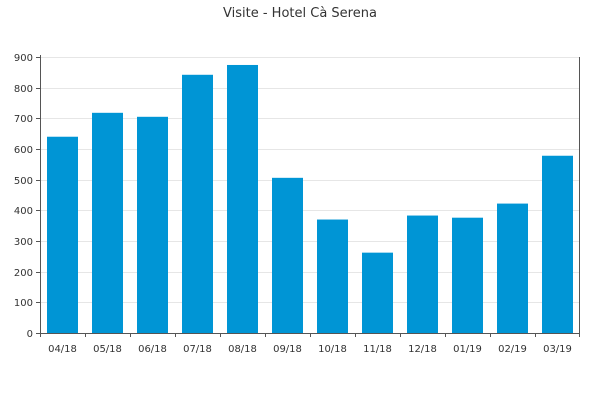 The width and height of the screenshot is (600, 400). I want to click on y-tick-label: 200, so click(23, 273).